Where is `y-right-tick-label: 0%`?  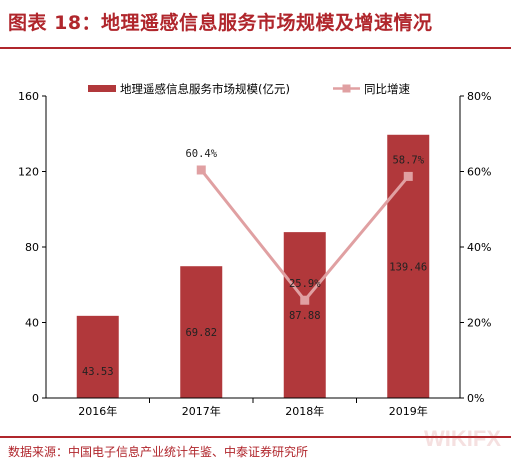
y-right-tick-label: 0% is located at coordinates (475, 398).